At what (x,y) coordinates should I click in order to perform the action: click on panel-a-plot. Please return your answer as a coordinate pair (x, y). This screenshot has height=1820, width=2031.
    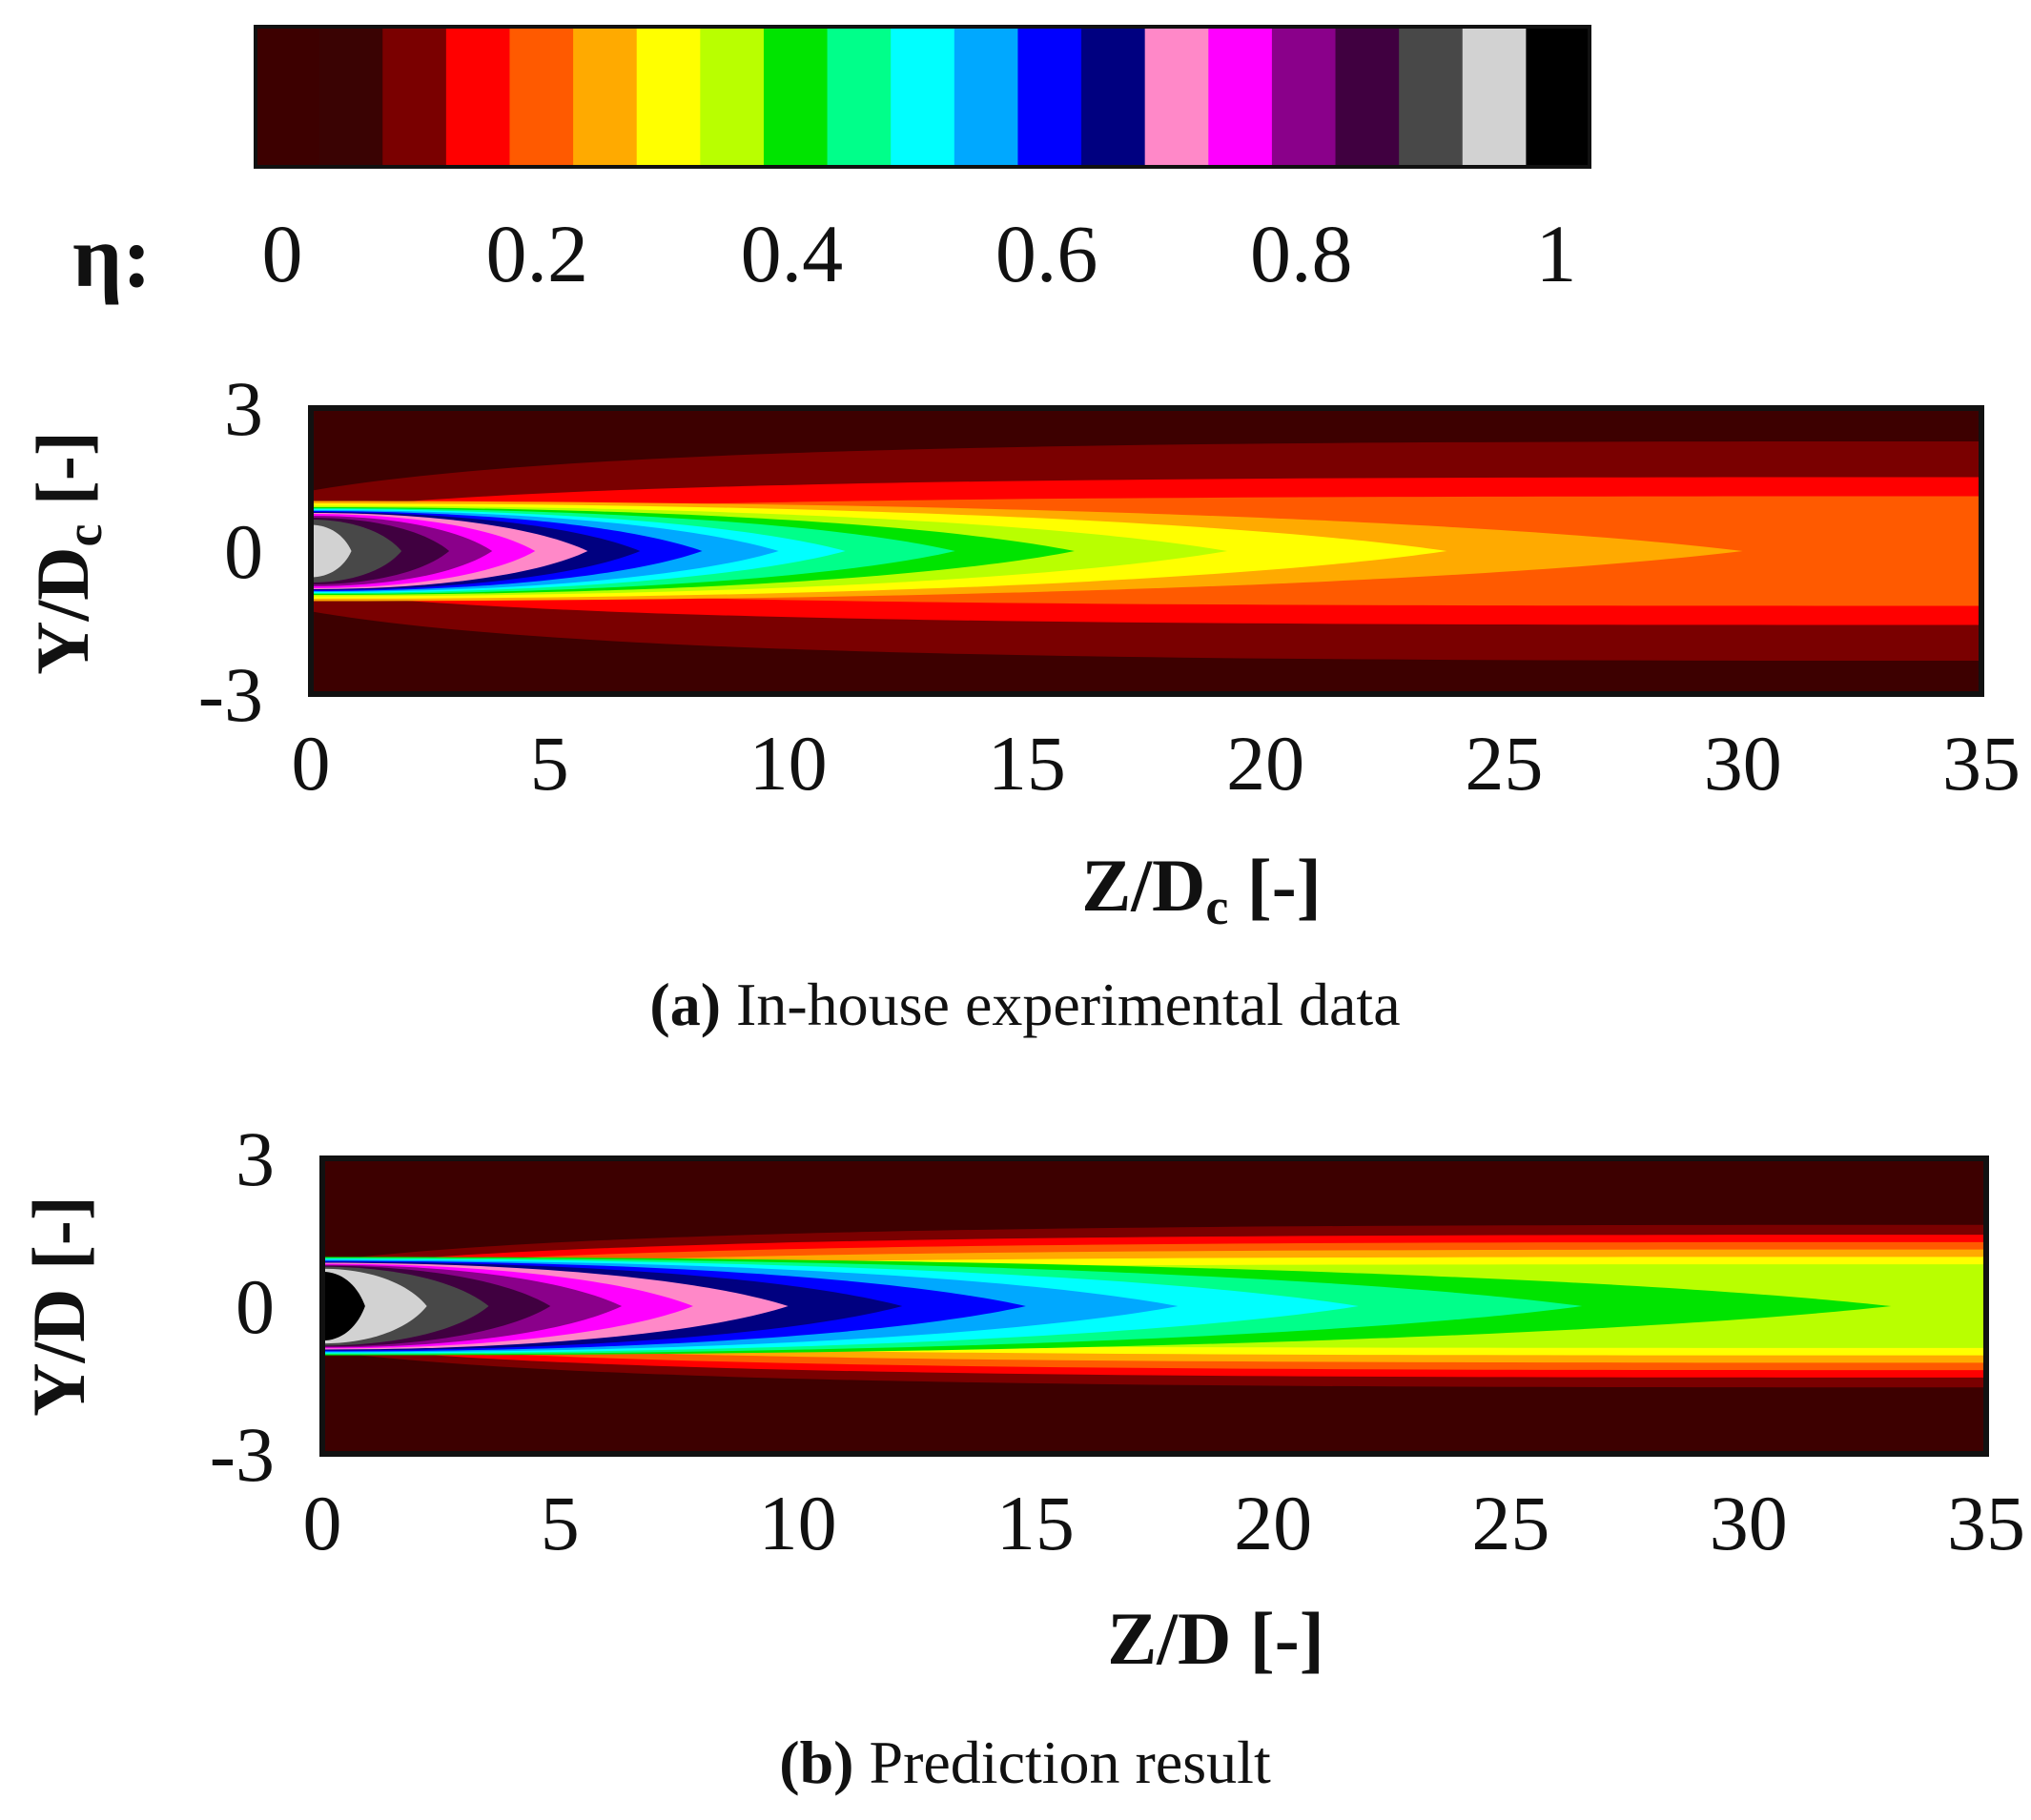
    Looking at the image, I should click on (1146, 551).